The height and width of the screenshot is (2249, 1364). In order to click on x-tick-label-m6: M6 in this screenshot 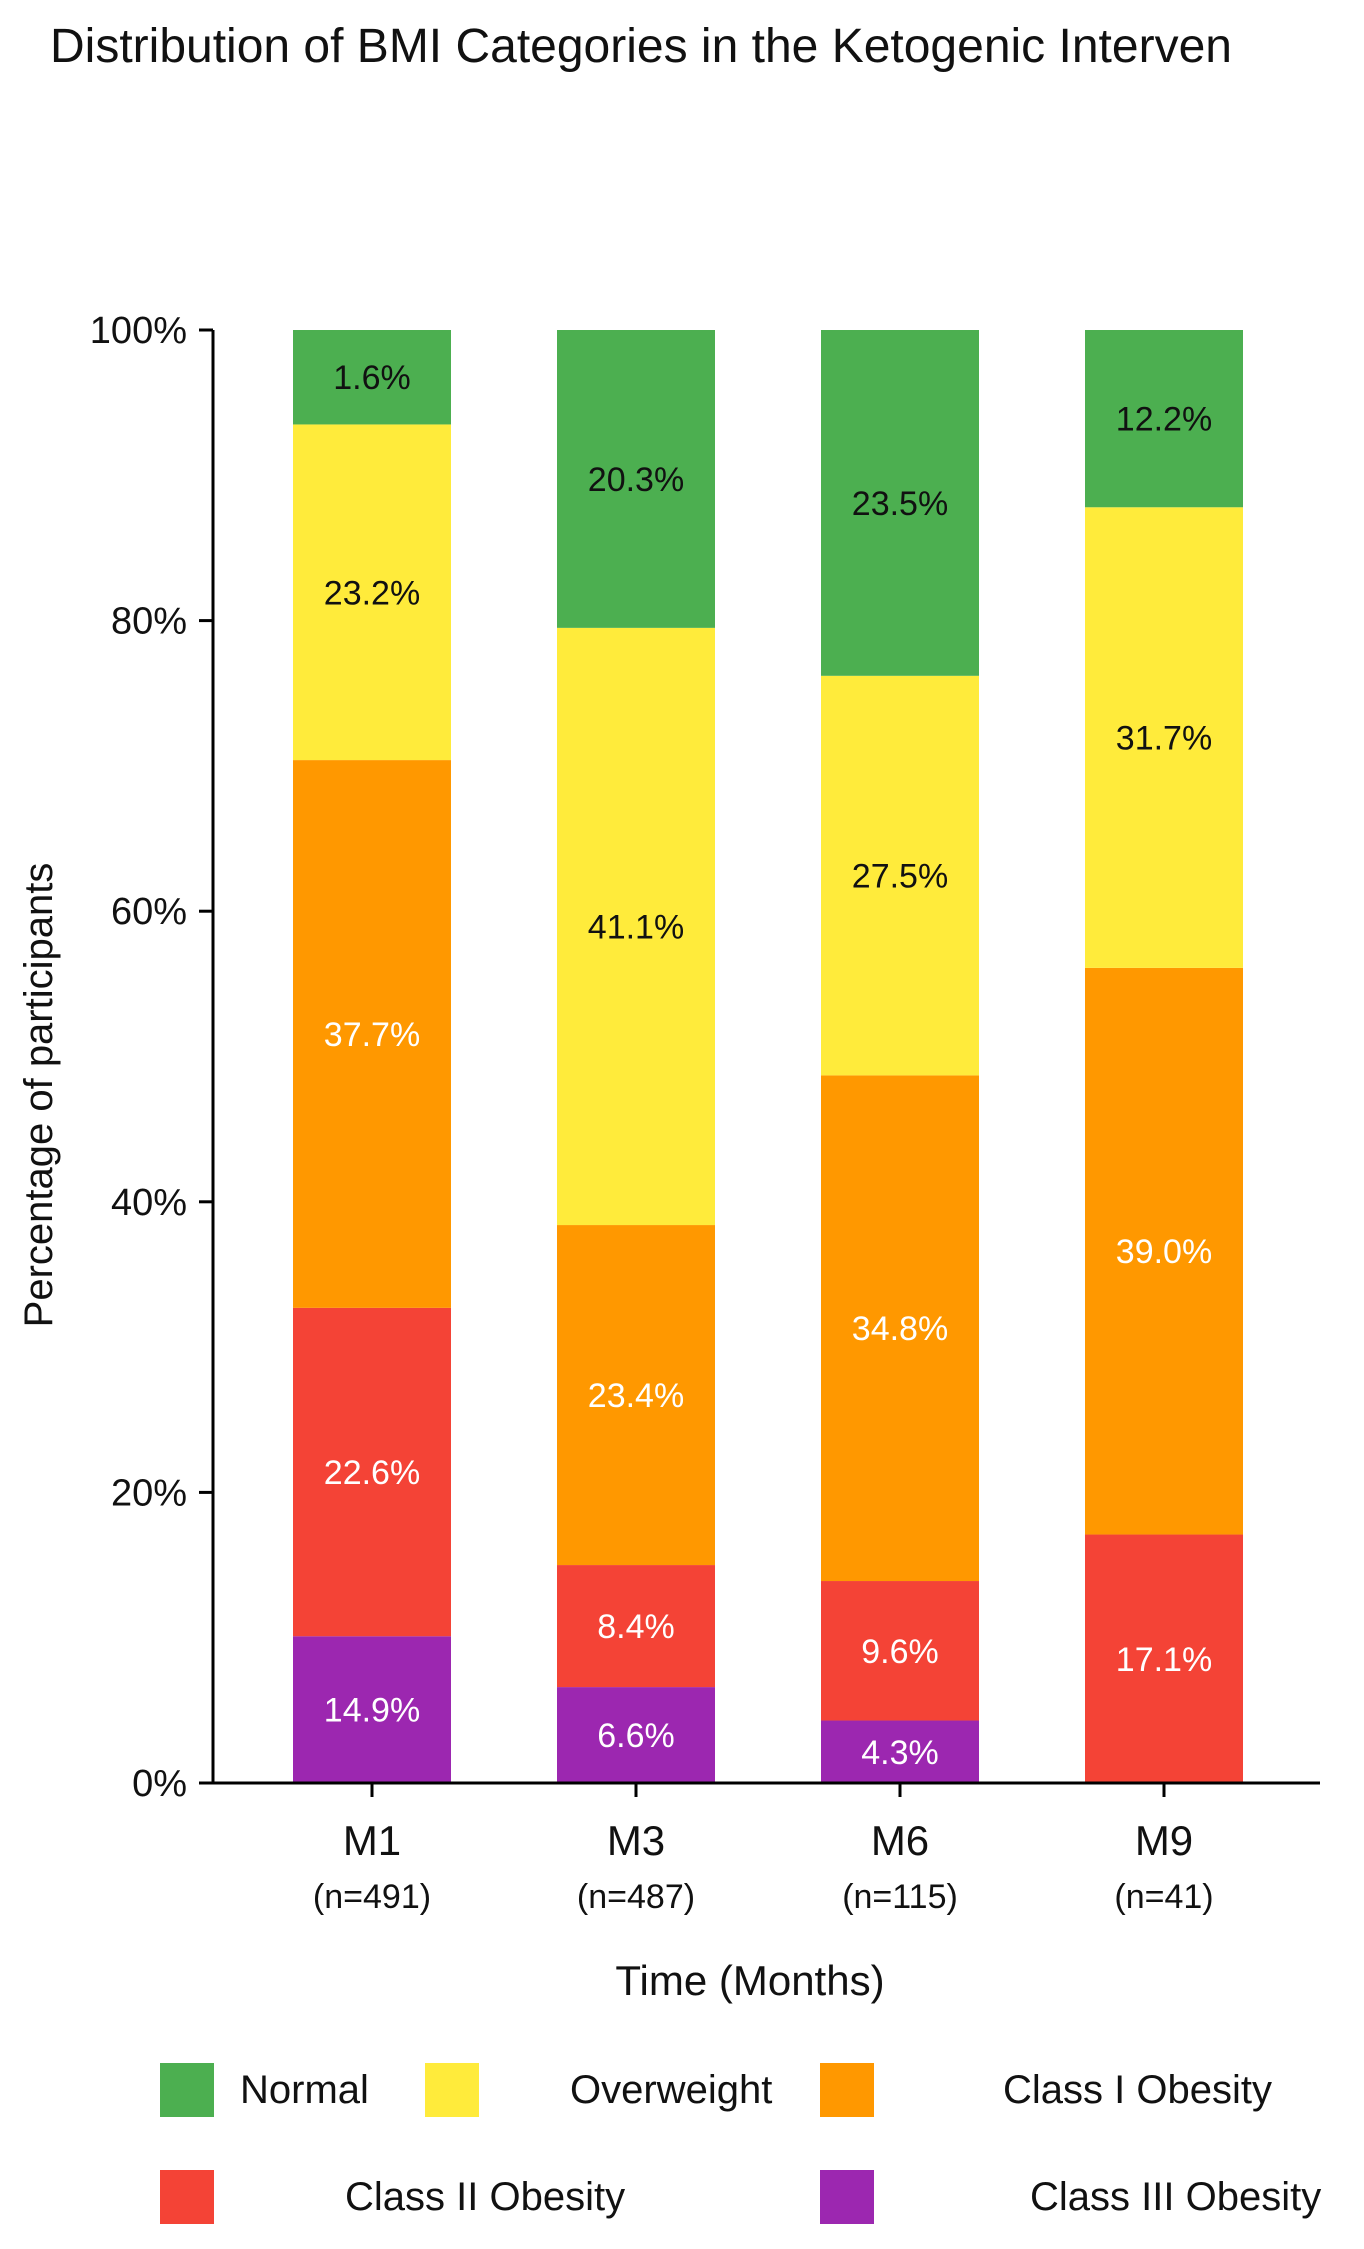, I will do `click(900, 1840)`.